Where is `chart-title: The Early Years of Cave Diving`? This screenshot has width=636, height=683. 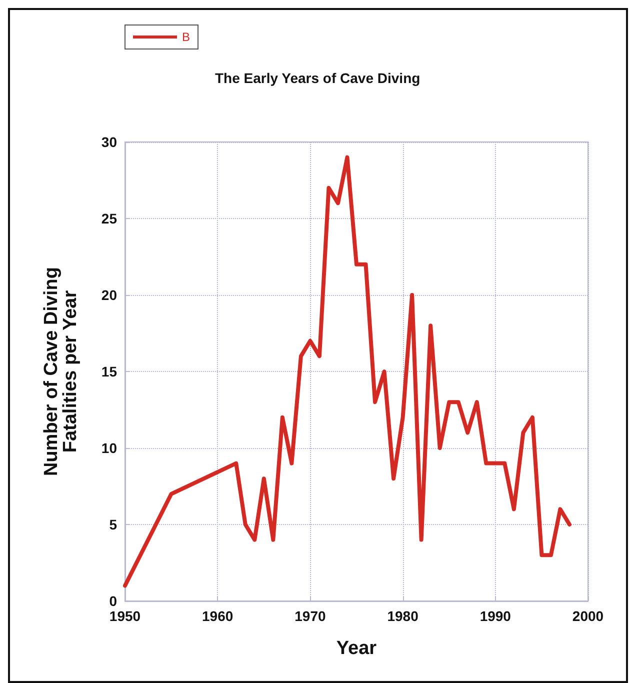 chart-title: The Early Years of Cave Diving is located at coordinates (317, 78).